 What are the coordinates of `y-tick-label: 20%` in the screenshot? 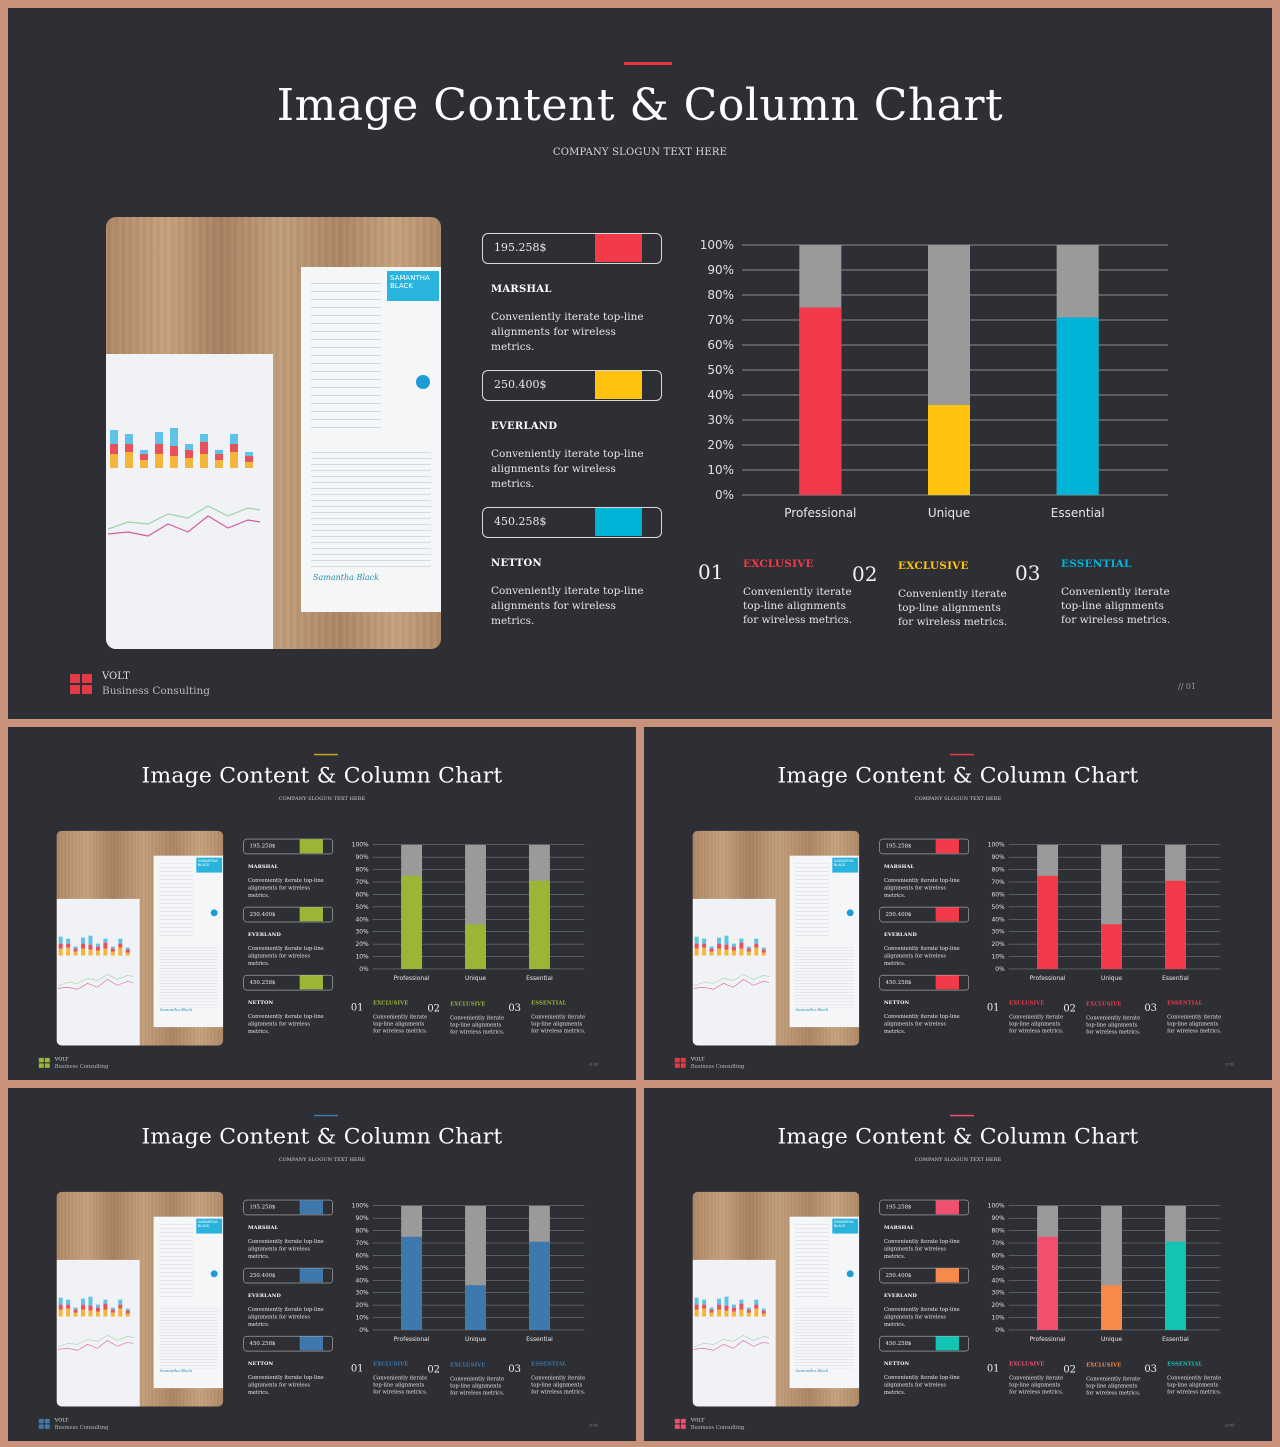 It's located at (362, 944).